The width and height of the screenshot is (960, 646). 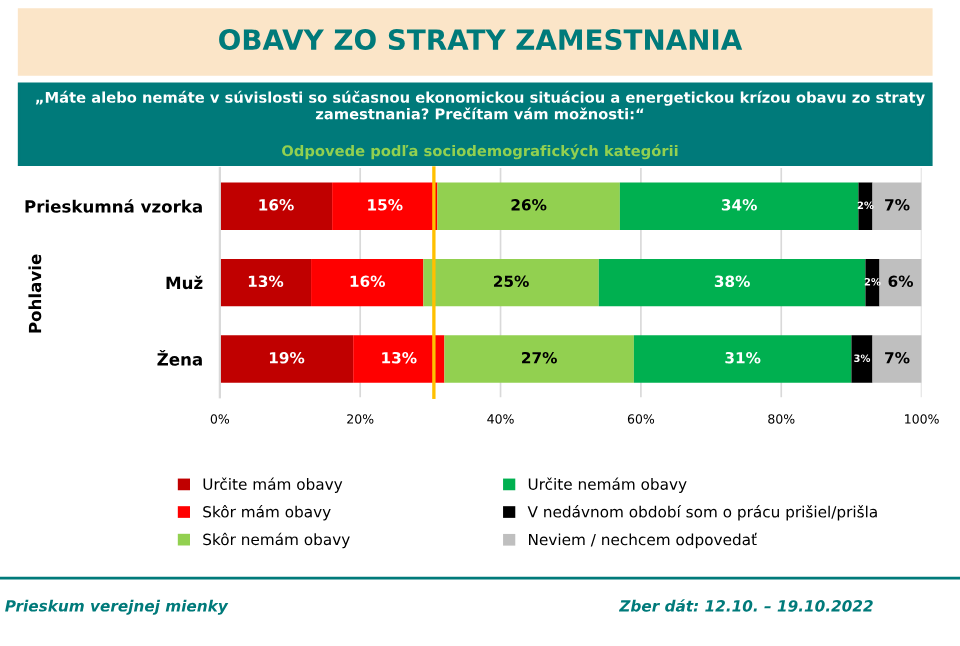 What do you see at coordinates (481, 40) in the screenshot?
I see `chart-title: OBAVY ZO STRATY ZAMESTNANIA` at bounding box center [481, 40].